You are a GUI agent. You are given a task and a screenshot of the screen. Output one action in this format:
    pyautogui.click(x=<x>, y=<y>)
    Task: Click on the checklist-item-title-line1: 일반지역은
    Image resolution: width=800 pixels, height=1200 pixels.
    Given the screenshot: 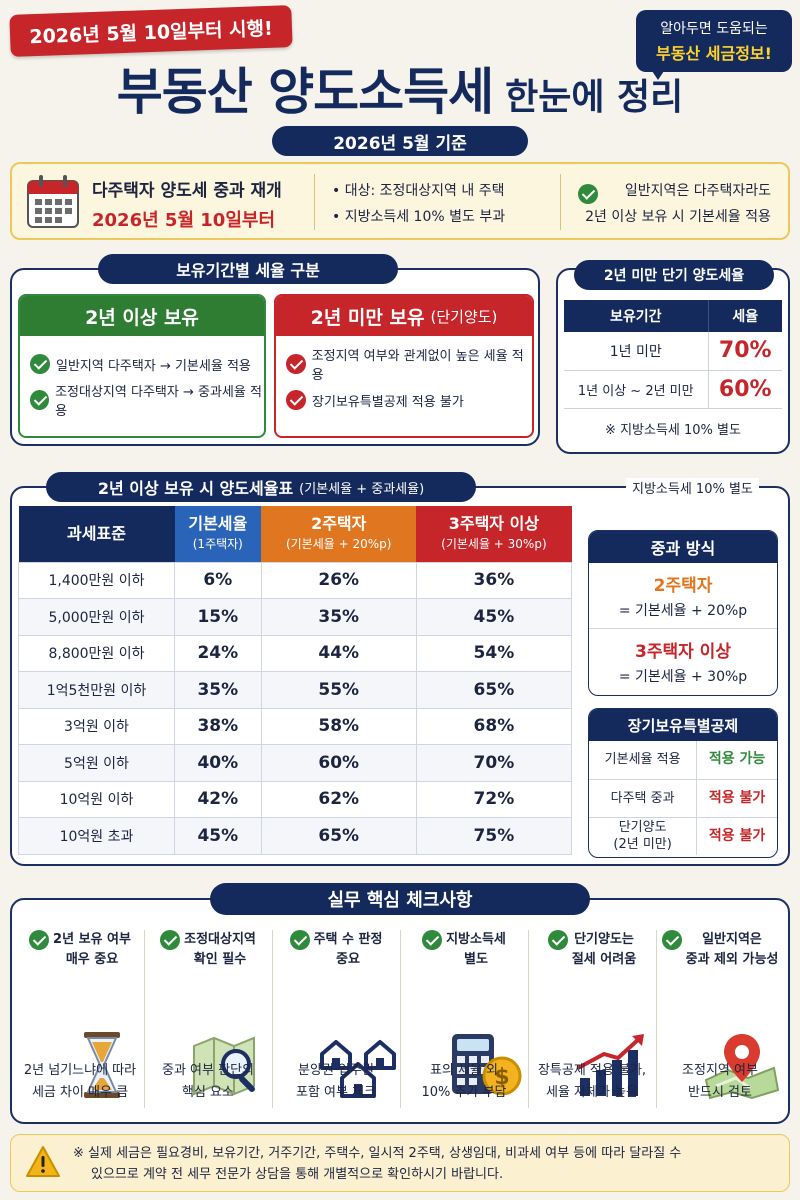 What is the action you would take?
    pyautogui.click(x=732, y=939)
    